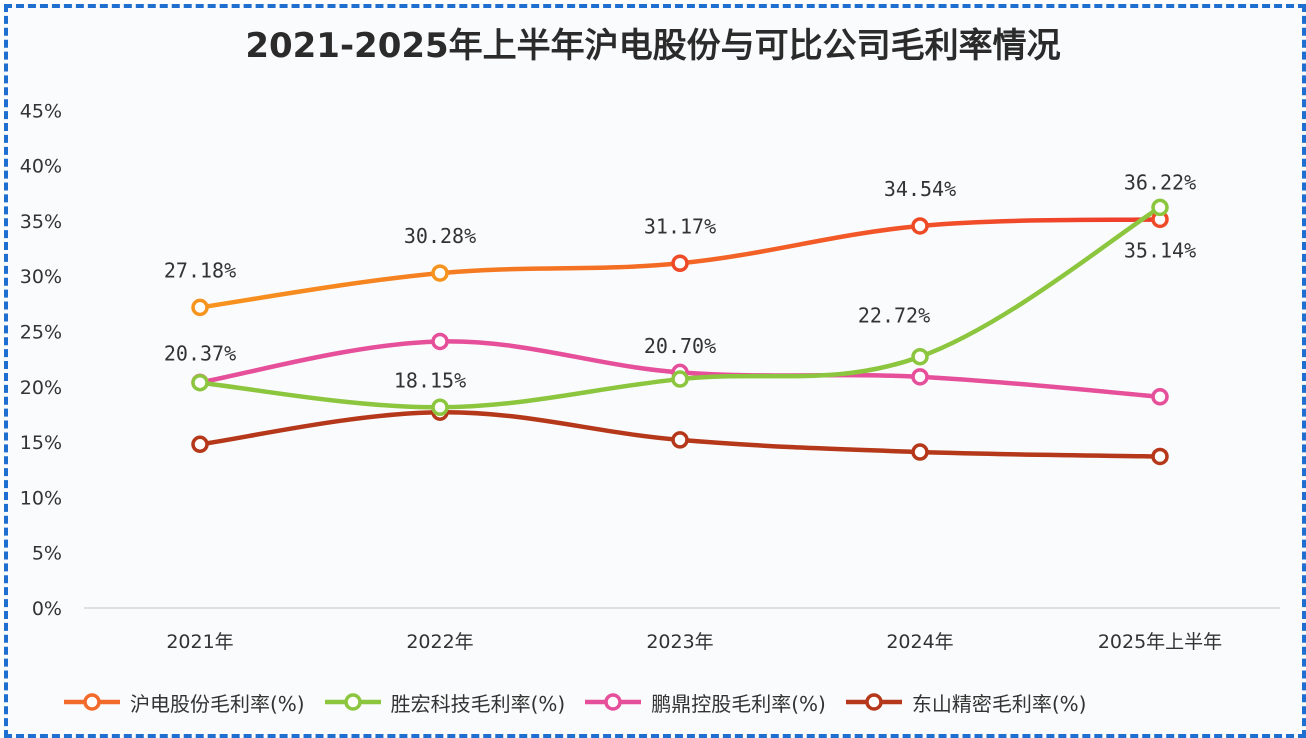 This screenshot has width=1306, height=738. What do you see at coordinates (41, 111) in the screenshot?
I see `y-tick-label: 45%` at bounding box center [41, 111].